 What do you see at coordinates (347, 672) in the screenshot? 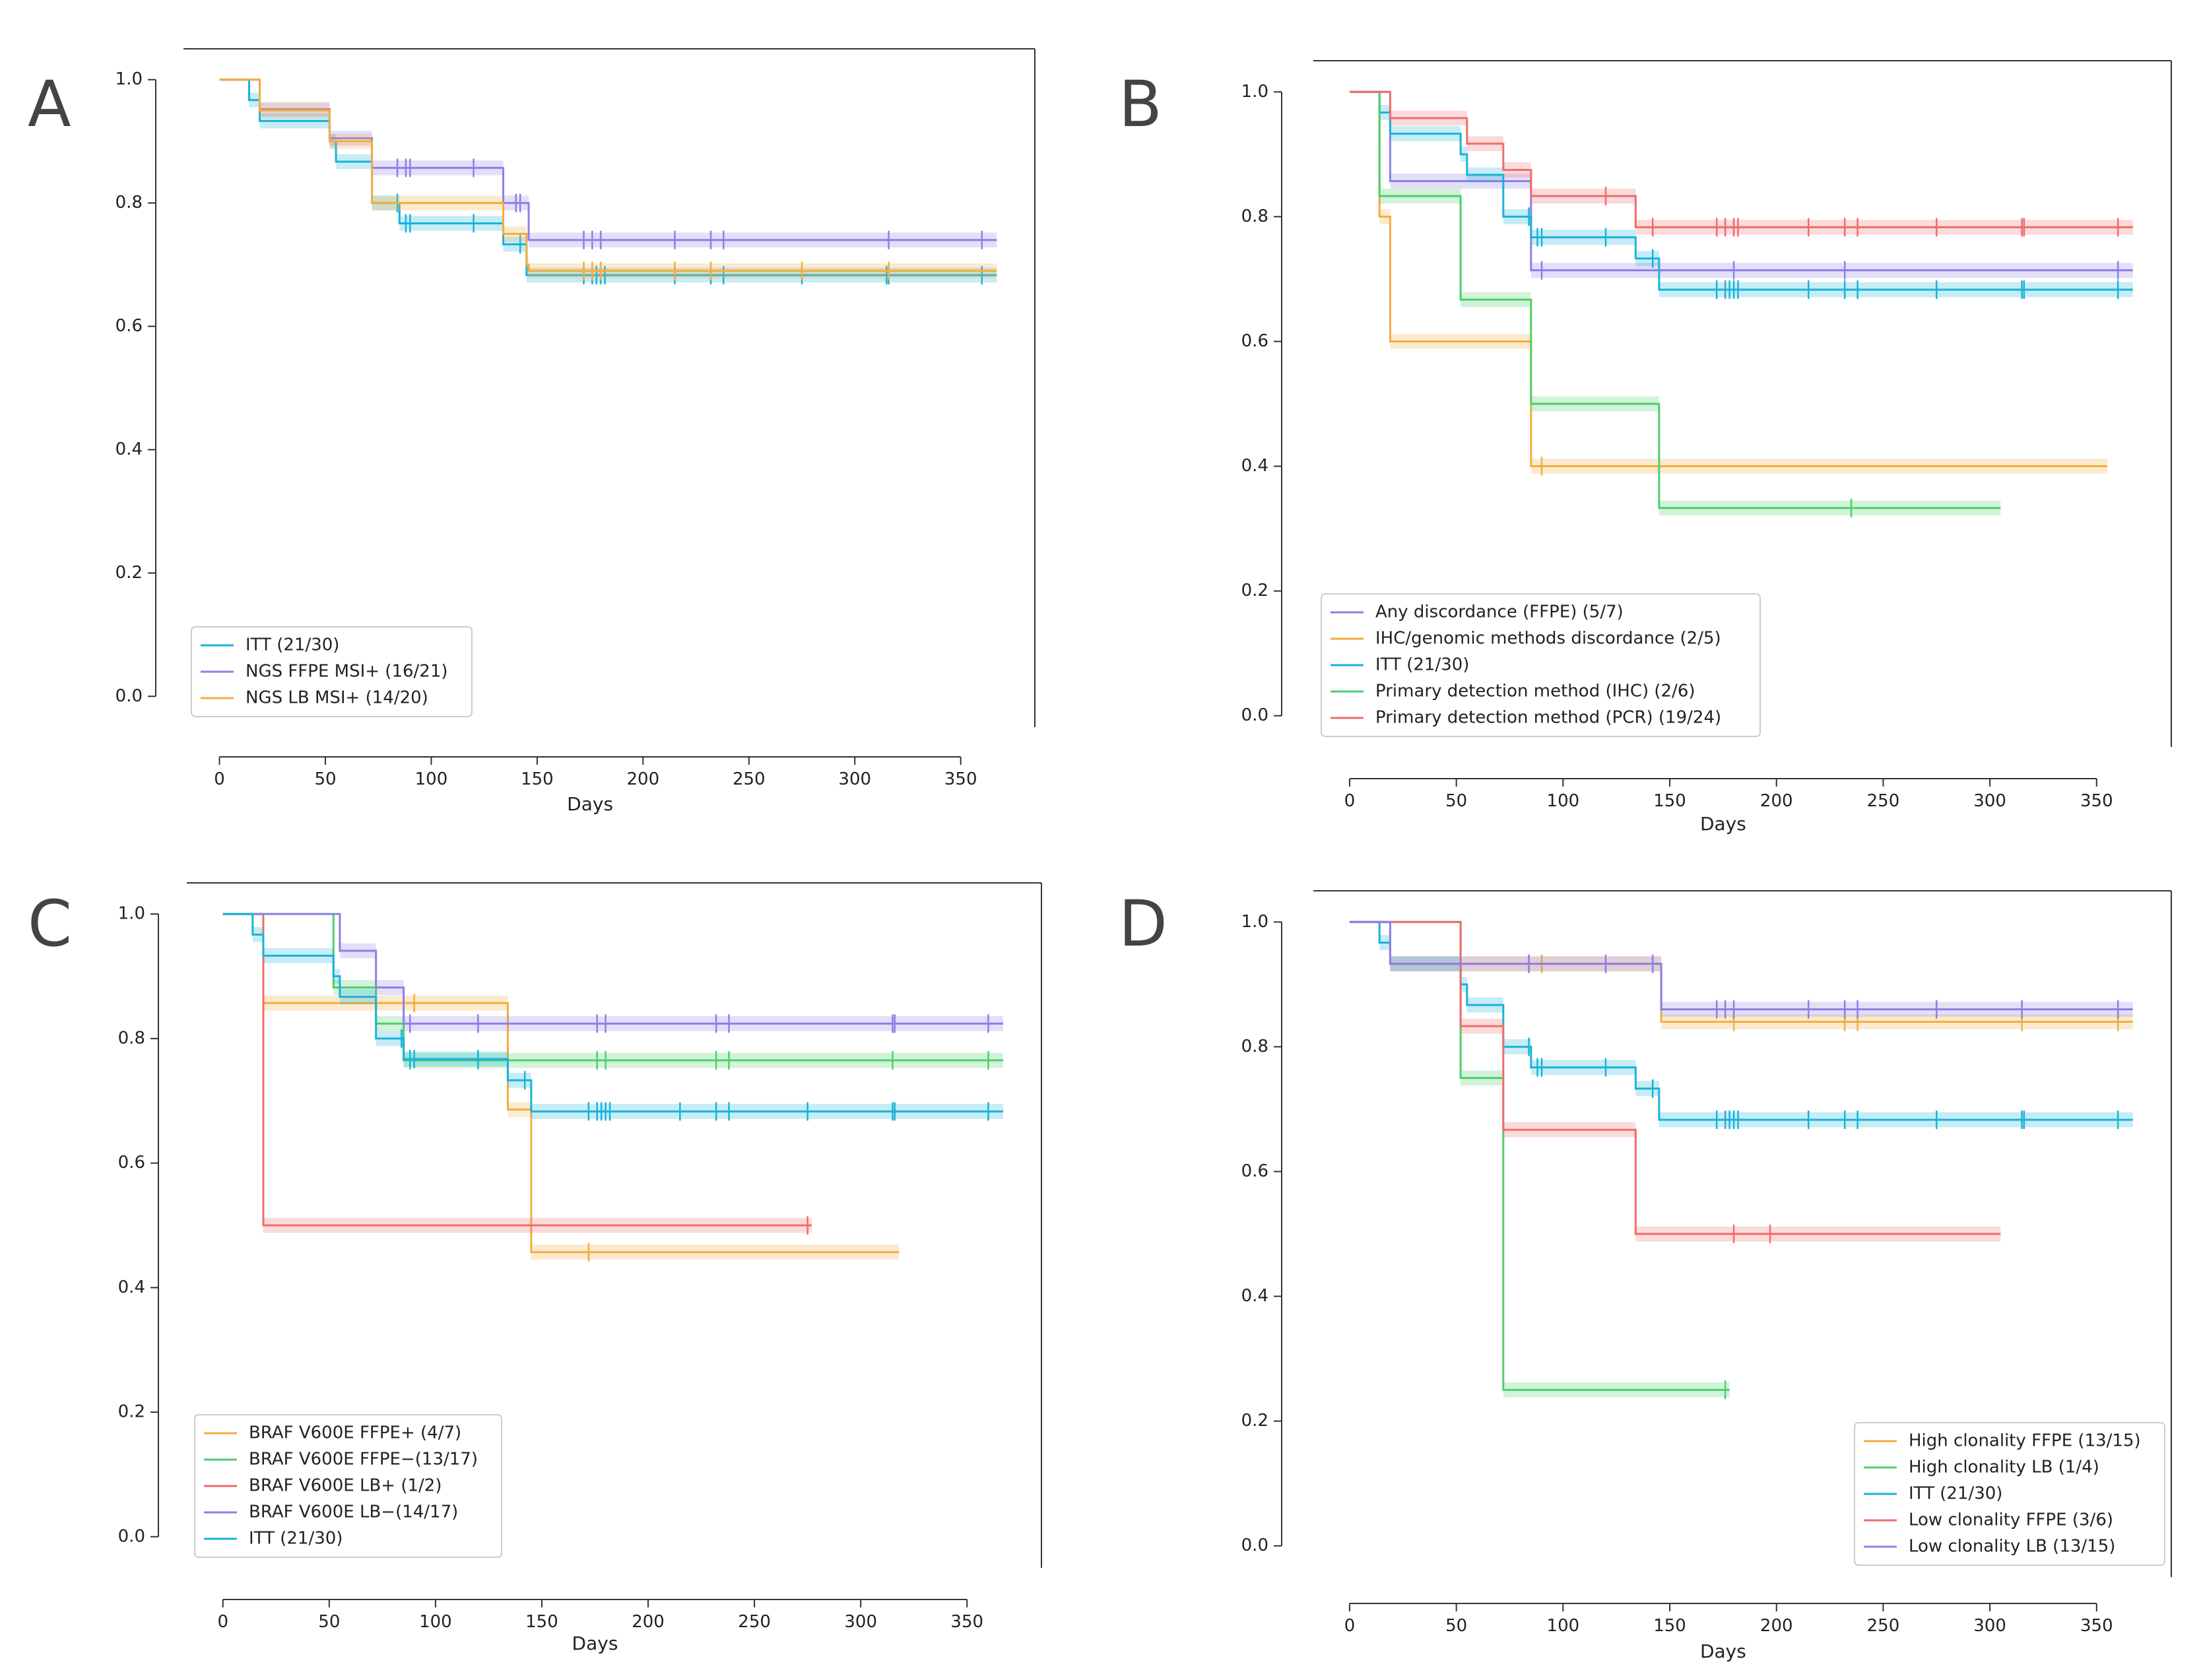
I see `legend-label: NGS FFPE MSI+ (16/21)` at bounding box center [347, 672].